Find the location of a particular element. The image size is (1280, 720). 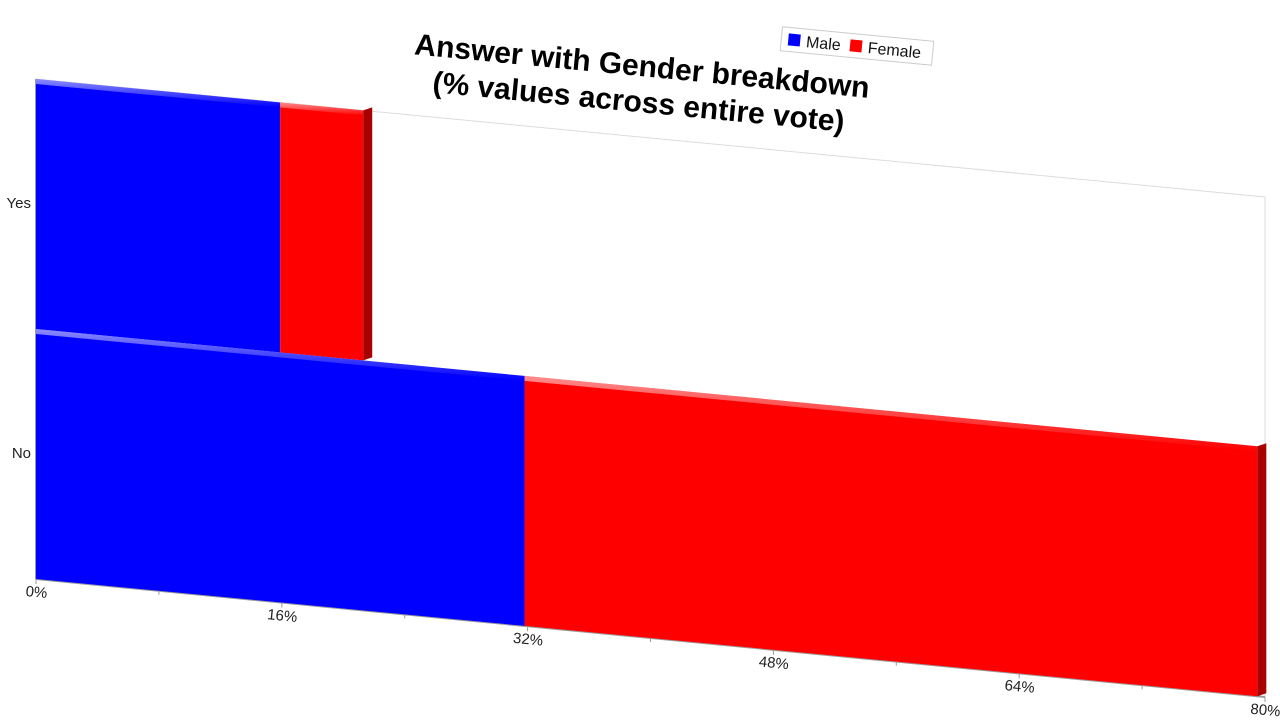

x-tick-label: 32% is located at coordinates (528, 640).